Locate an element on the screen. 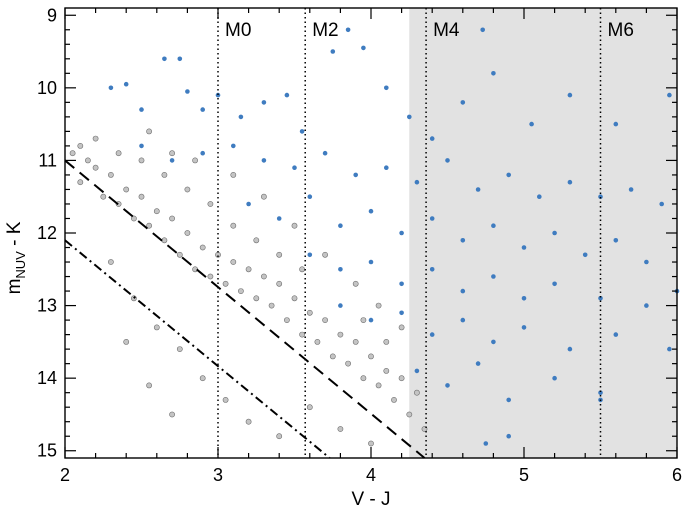 This screenshot has width=683, height=519. x-tick-label: 6 is located at coordinates (677, 475).